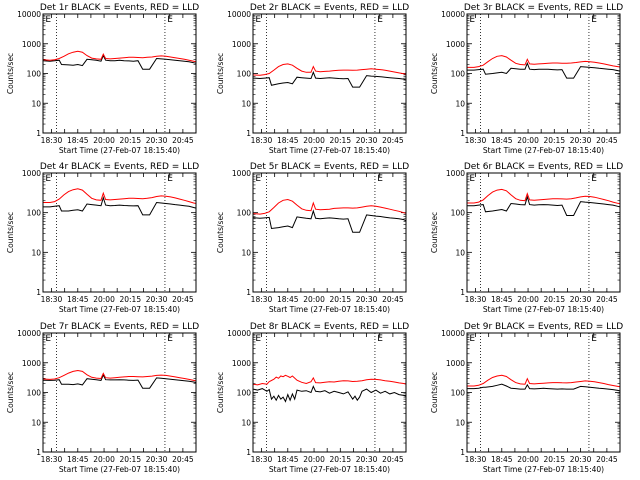 The width and height of the screenshot is (640, 480). Describe the element at coordinates (329, 8) in the screenshot. I see `panel-title: Det 2r BLACK = Events, RED = LLD` at that location.